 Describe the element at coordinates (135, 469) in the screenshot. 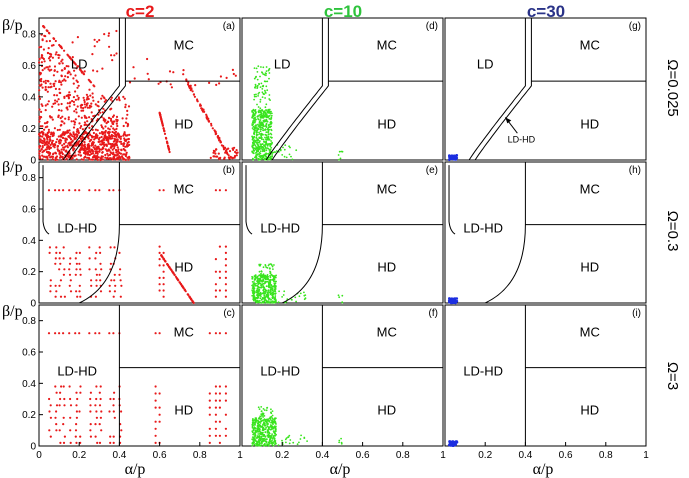

I see `xlabel-col1: α/p` at that location.